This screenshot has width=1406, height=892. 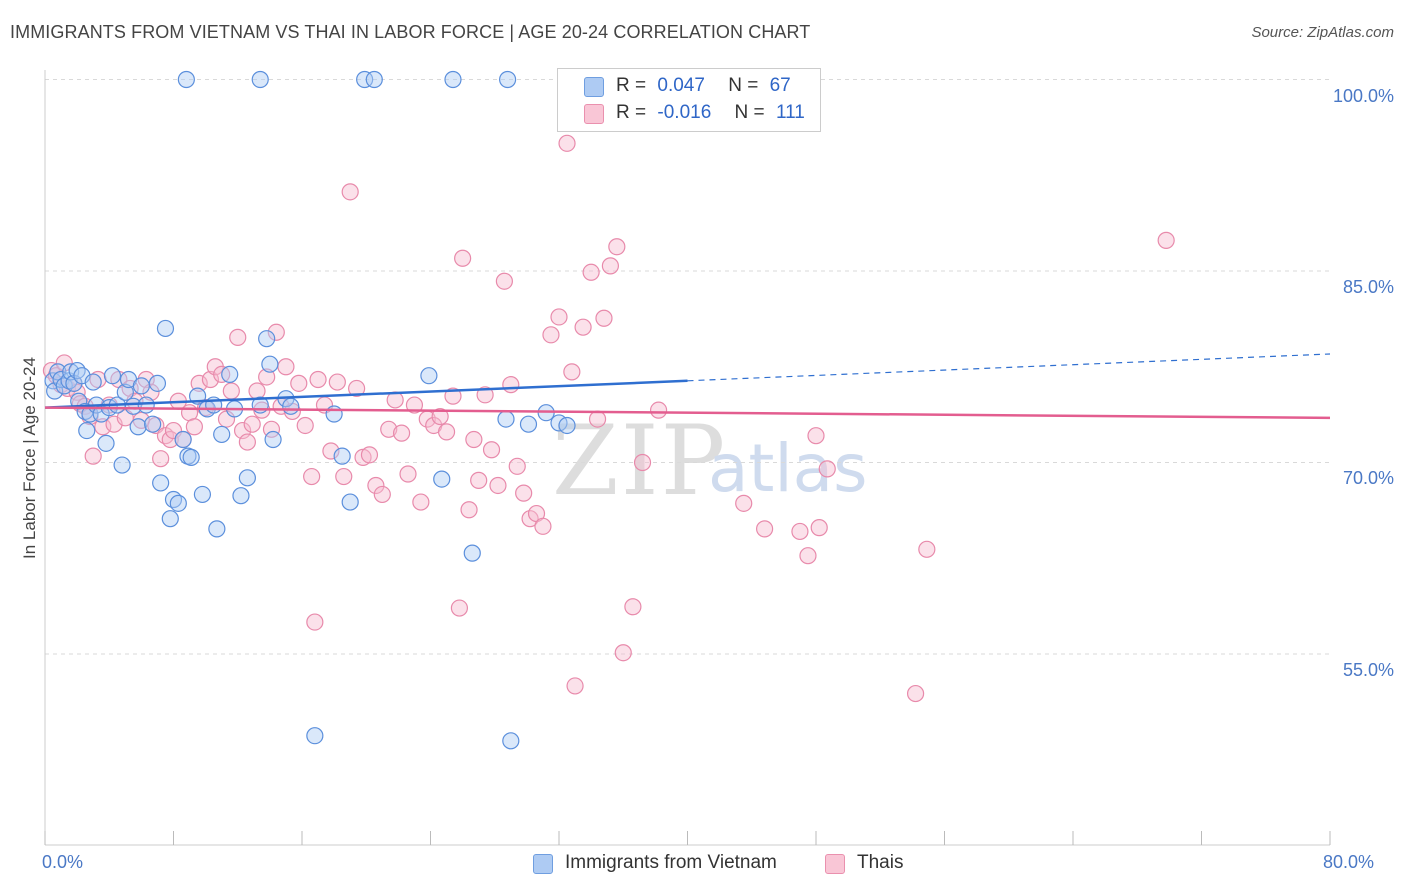 I want to click on stats-row-pink: R = -0.016 N = 111, so click(x=710, y=114).